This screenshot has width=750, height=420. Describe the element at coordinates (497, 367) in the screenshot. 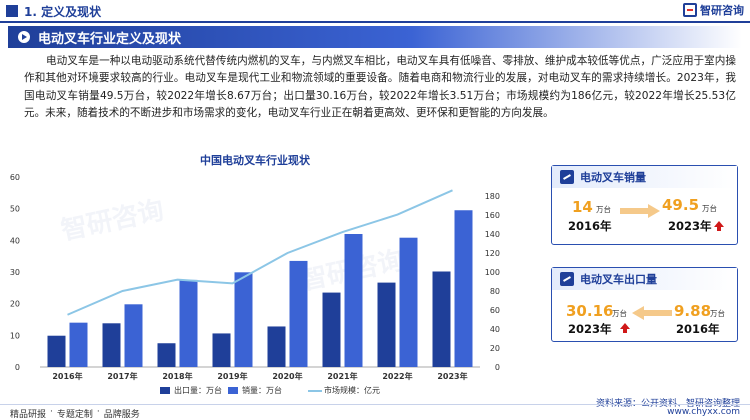

I see `y-right-tick-label: 0` at that location.